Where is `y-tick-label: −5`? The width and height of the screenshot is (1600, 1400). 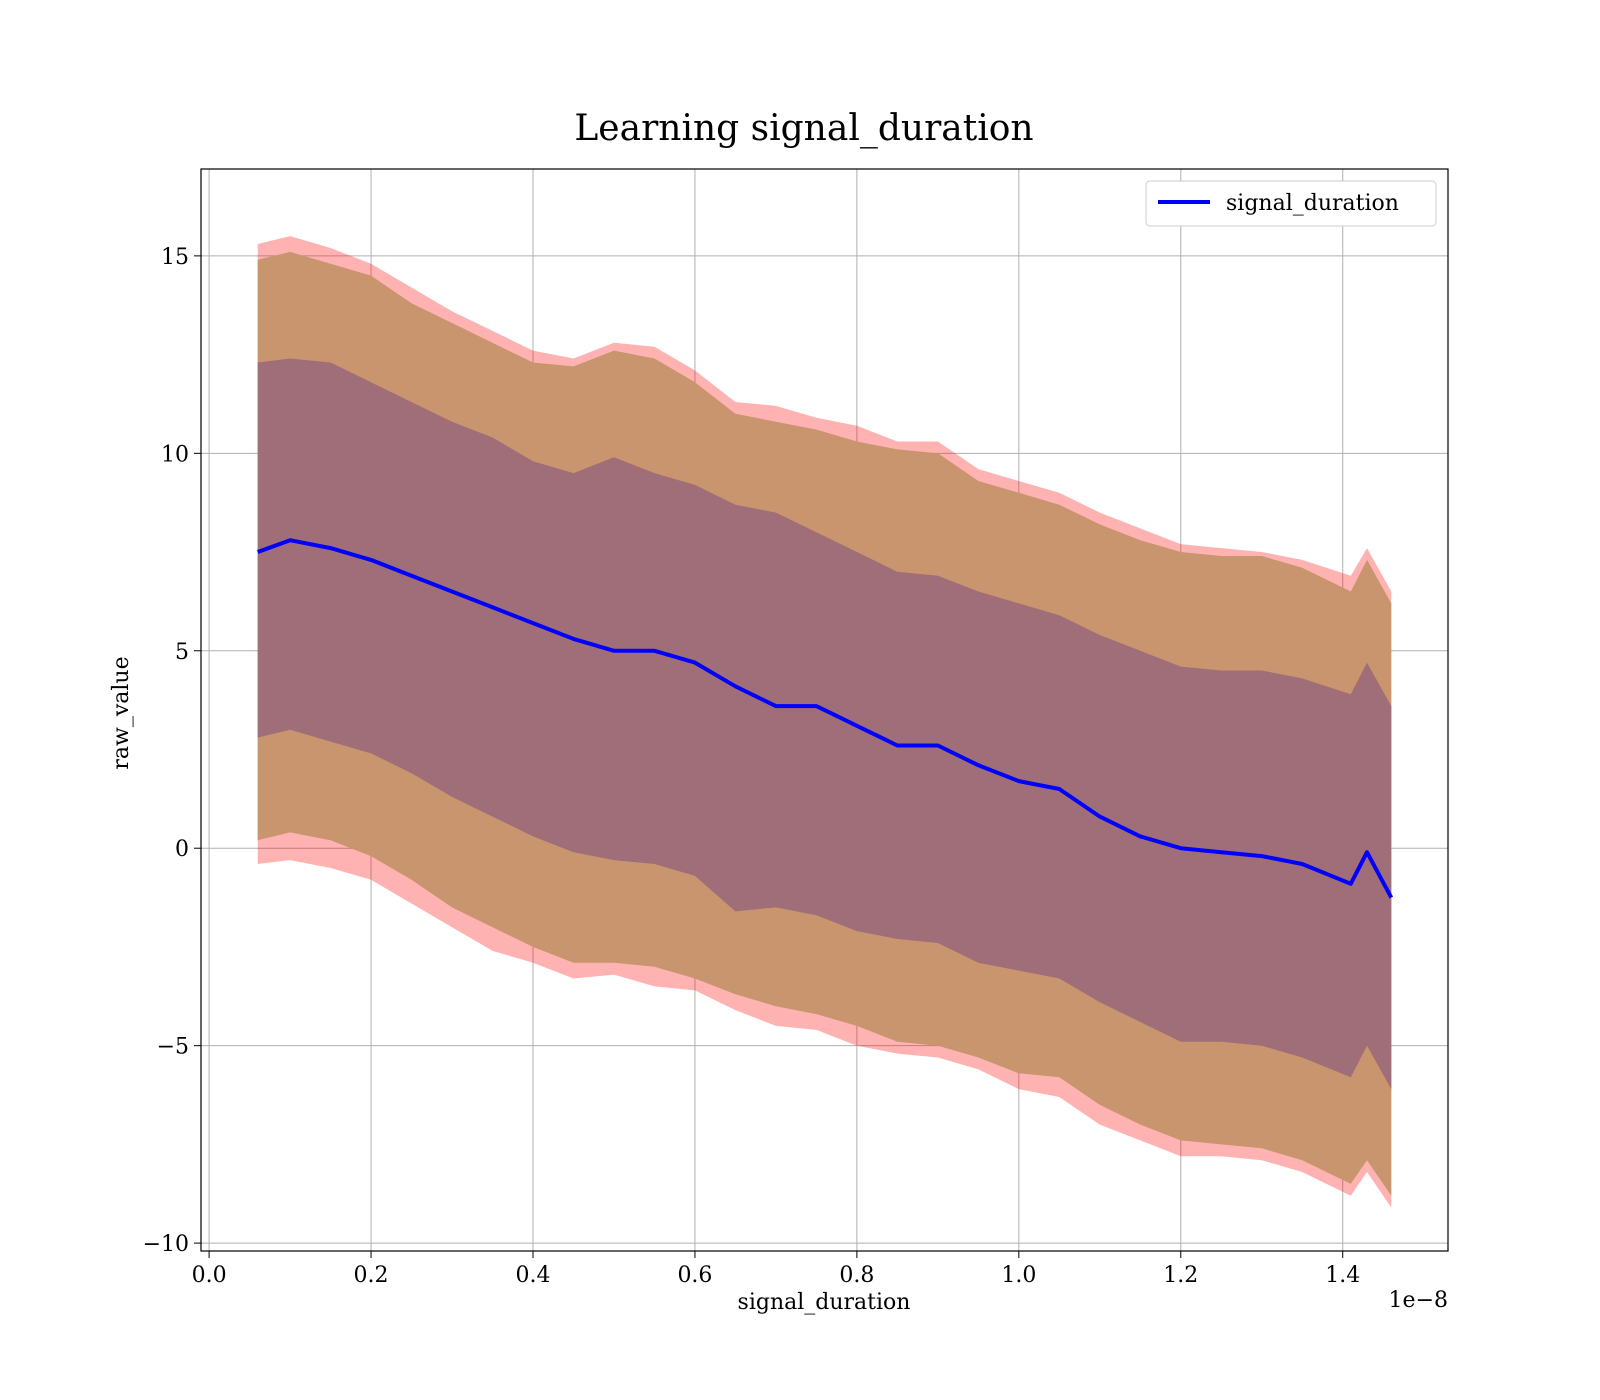
y-tick-label: −5 is located at coordinates (173, 1047).